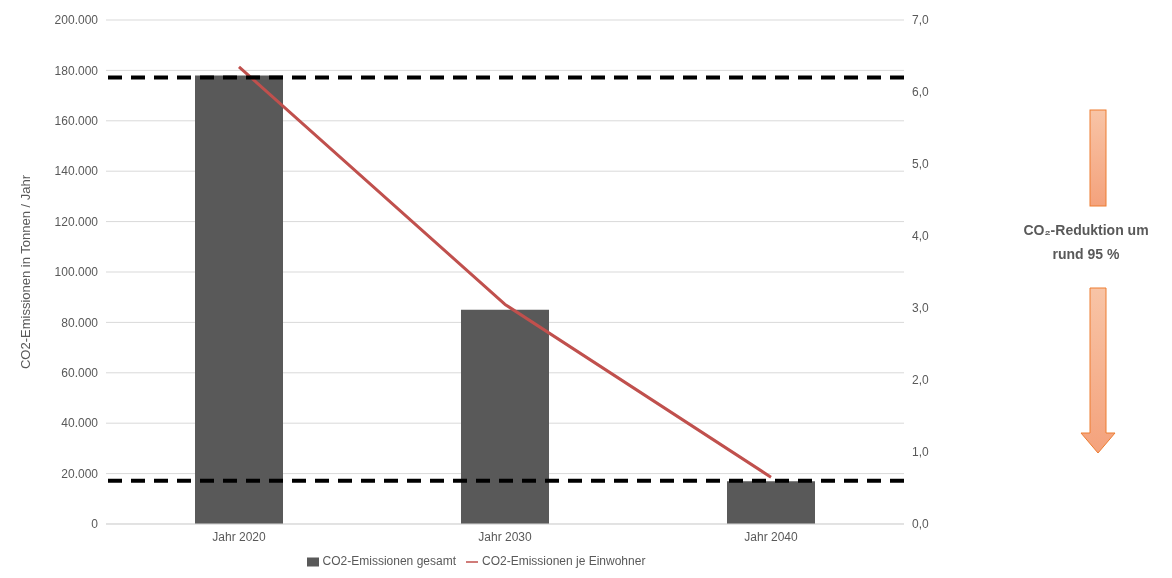  I want to click on y2-tick-label: 2,0, so click(921, 380).